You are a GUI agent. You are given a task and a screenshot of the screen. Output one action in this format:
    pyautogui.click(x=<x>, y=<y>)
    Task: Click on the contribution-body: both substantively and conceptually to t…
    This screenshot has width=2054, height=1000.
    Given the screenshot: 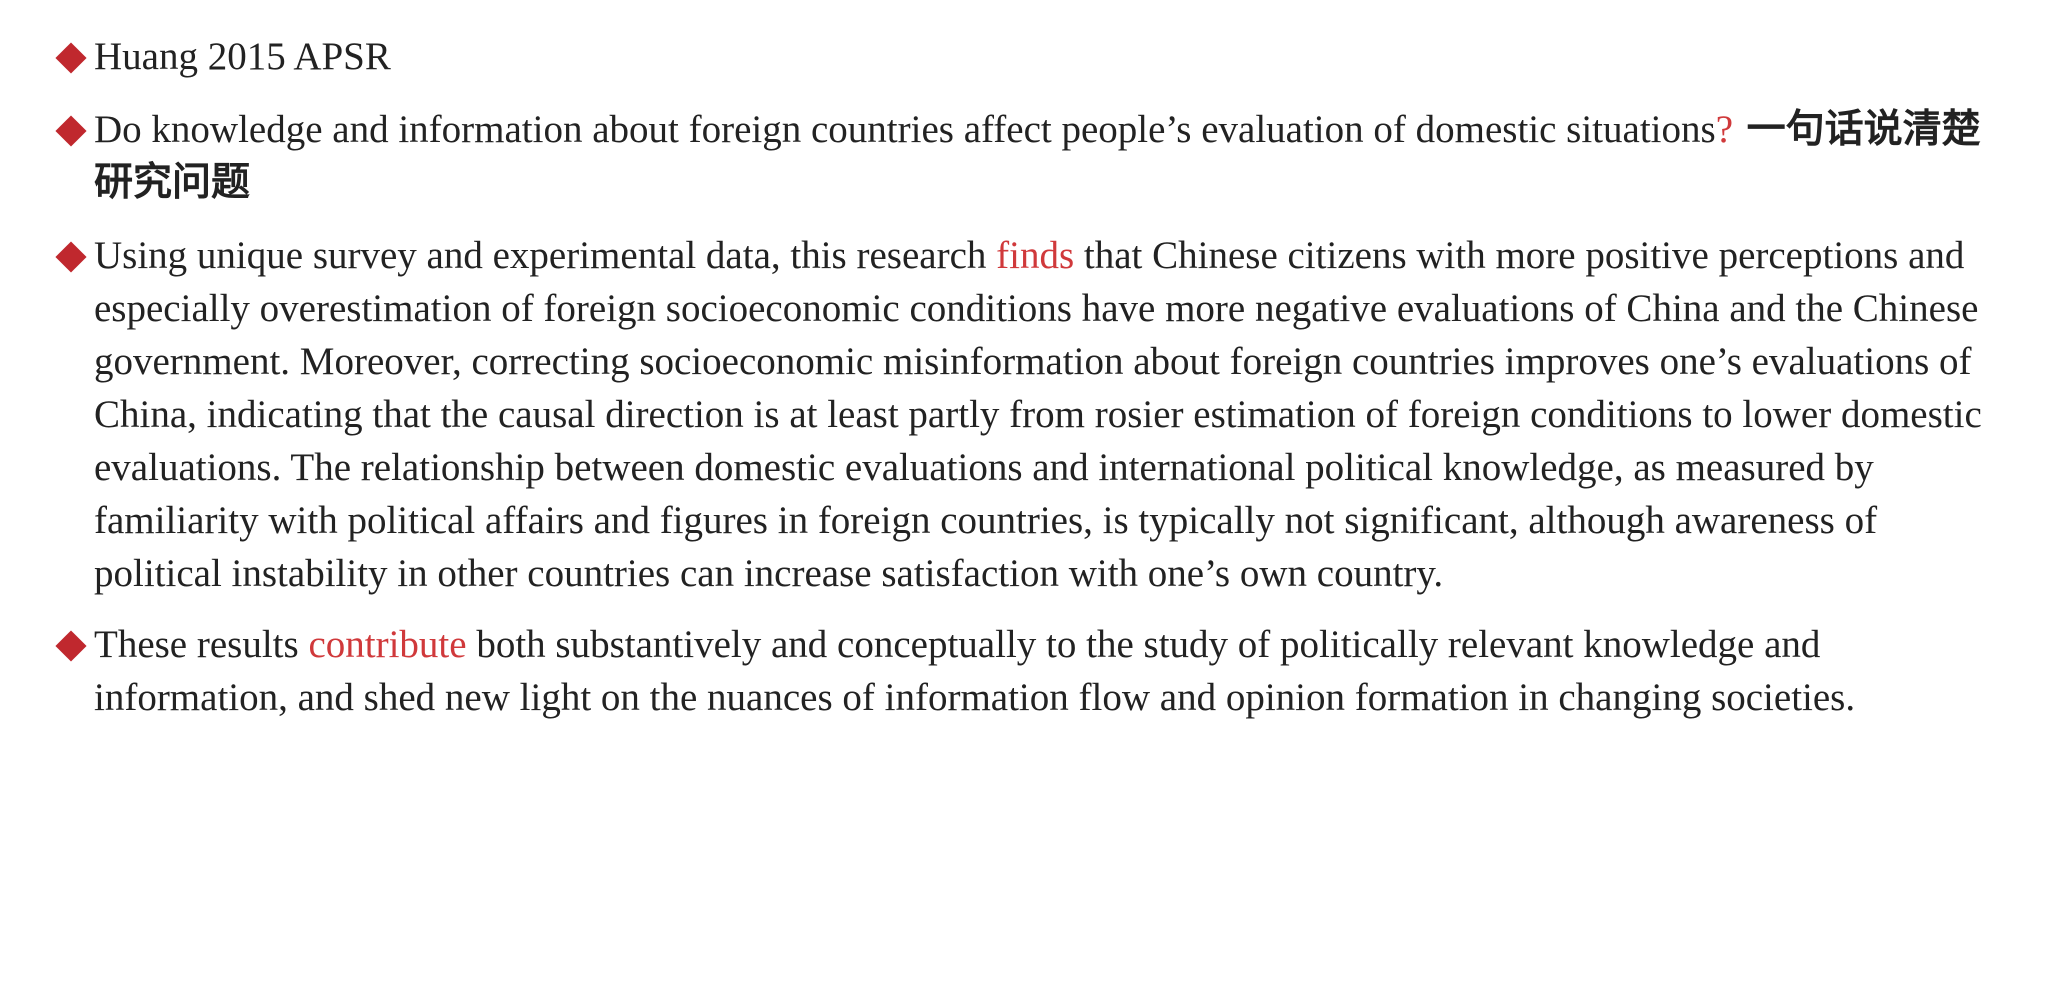 What is the action you would take?
    pyautogui.click(x=975, y=671)
    